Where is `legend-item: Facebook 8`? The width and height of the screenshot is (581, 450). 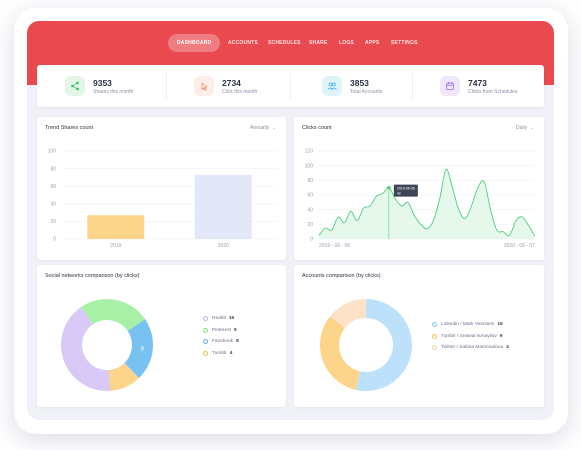
legend-item: Facebook 8 is located at coordinates (221, 342).